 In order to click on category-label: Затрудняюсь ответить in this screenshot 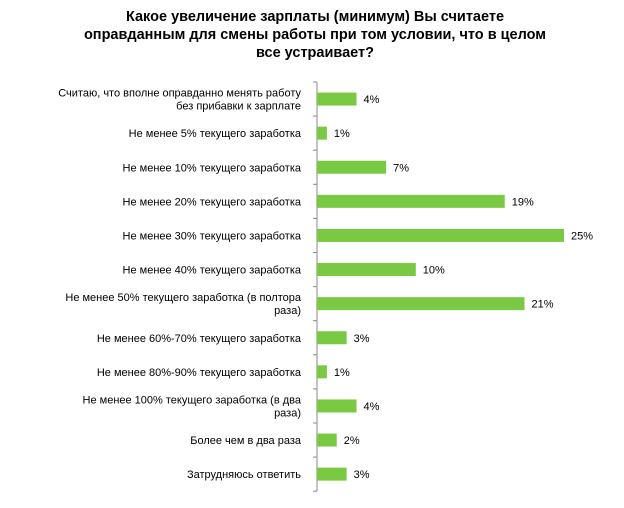, I will do `click(244, 475)`.